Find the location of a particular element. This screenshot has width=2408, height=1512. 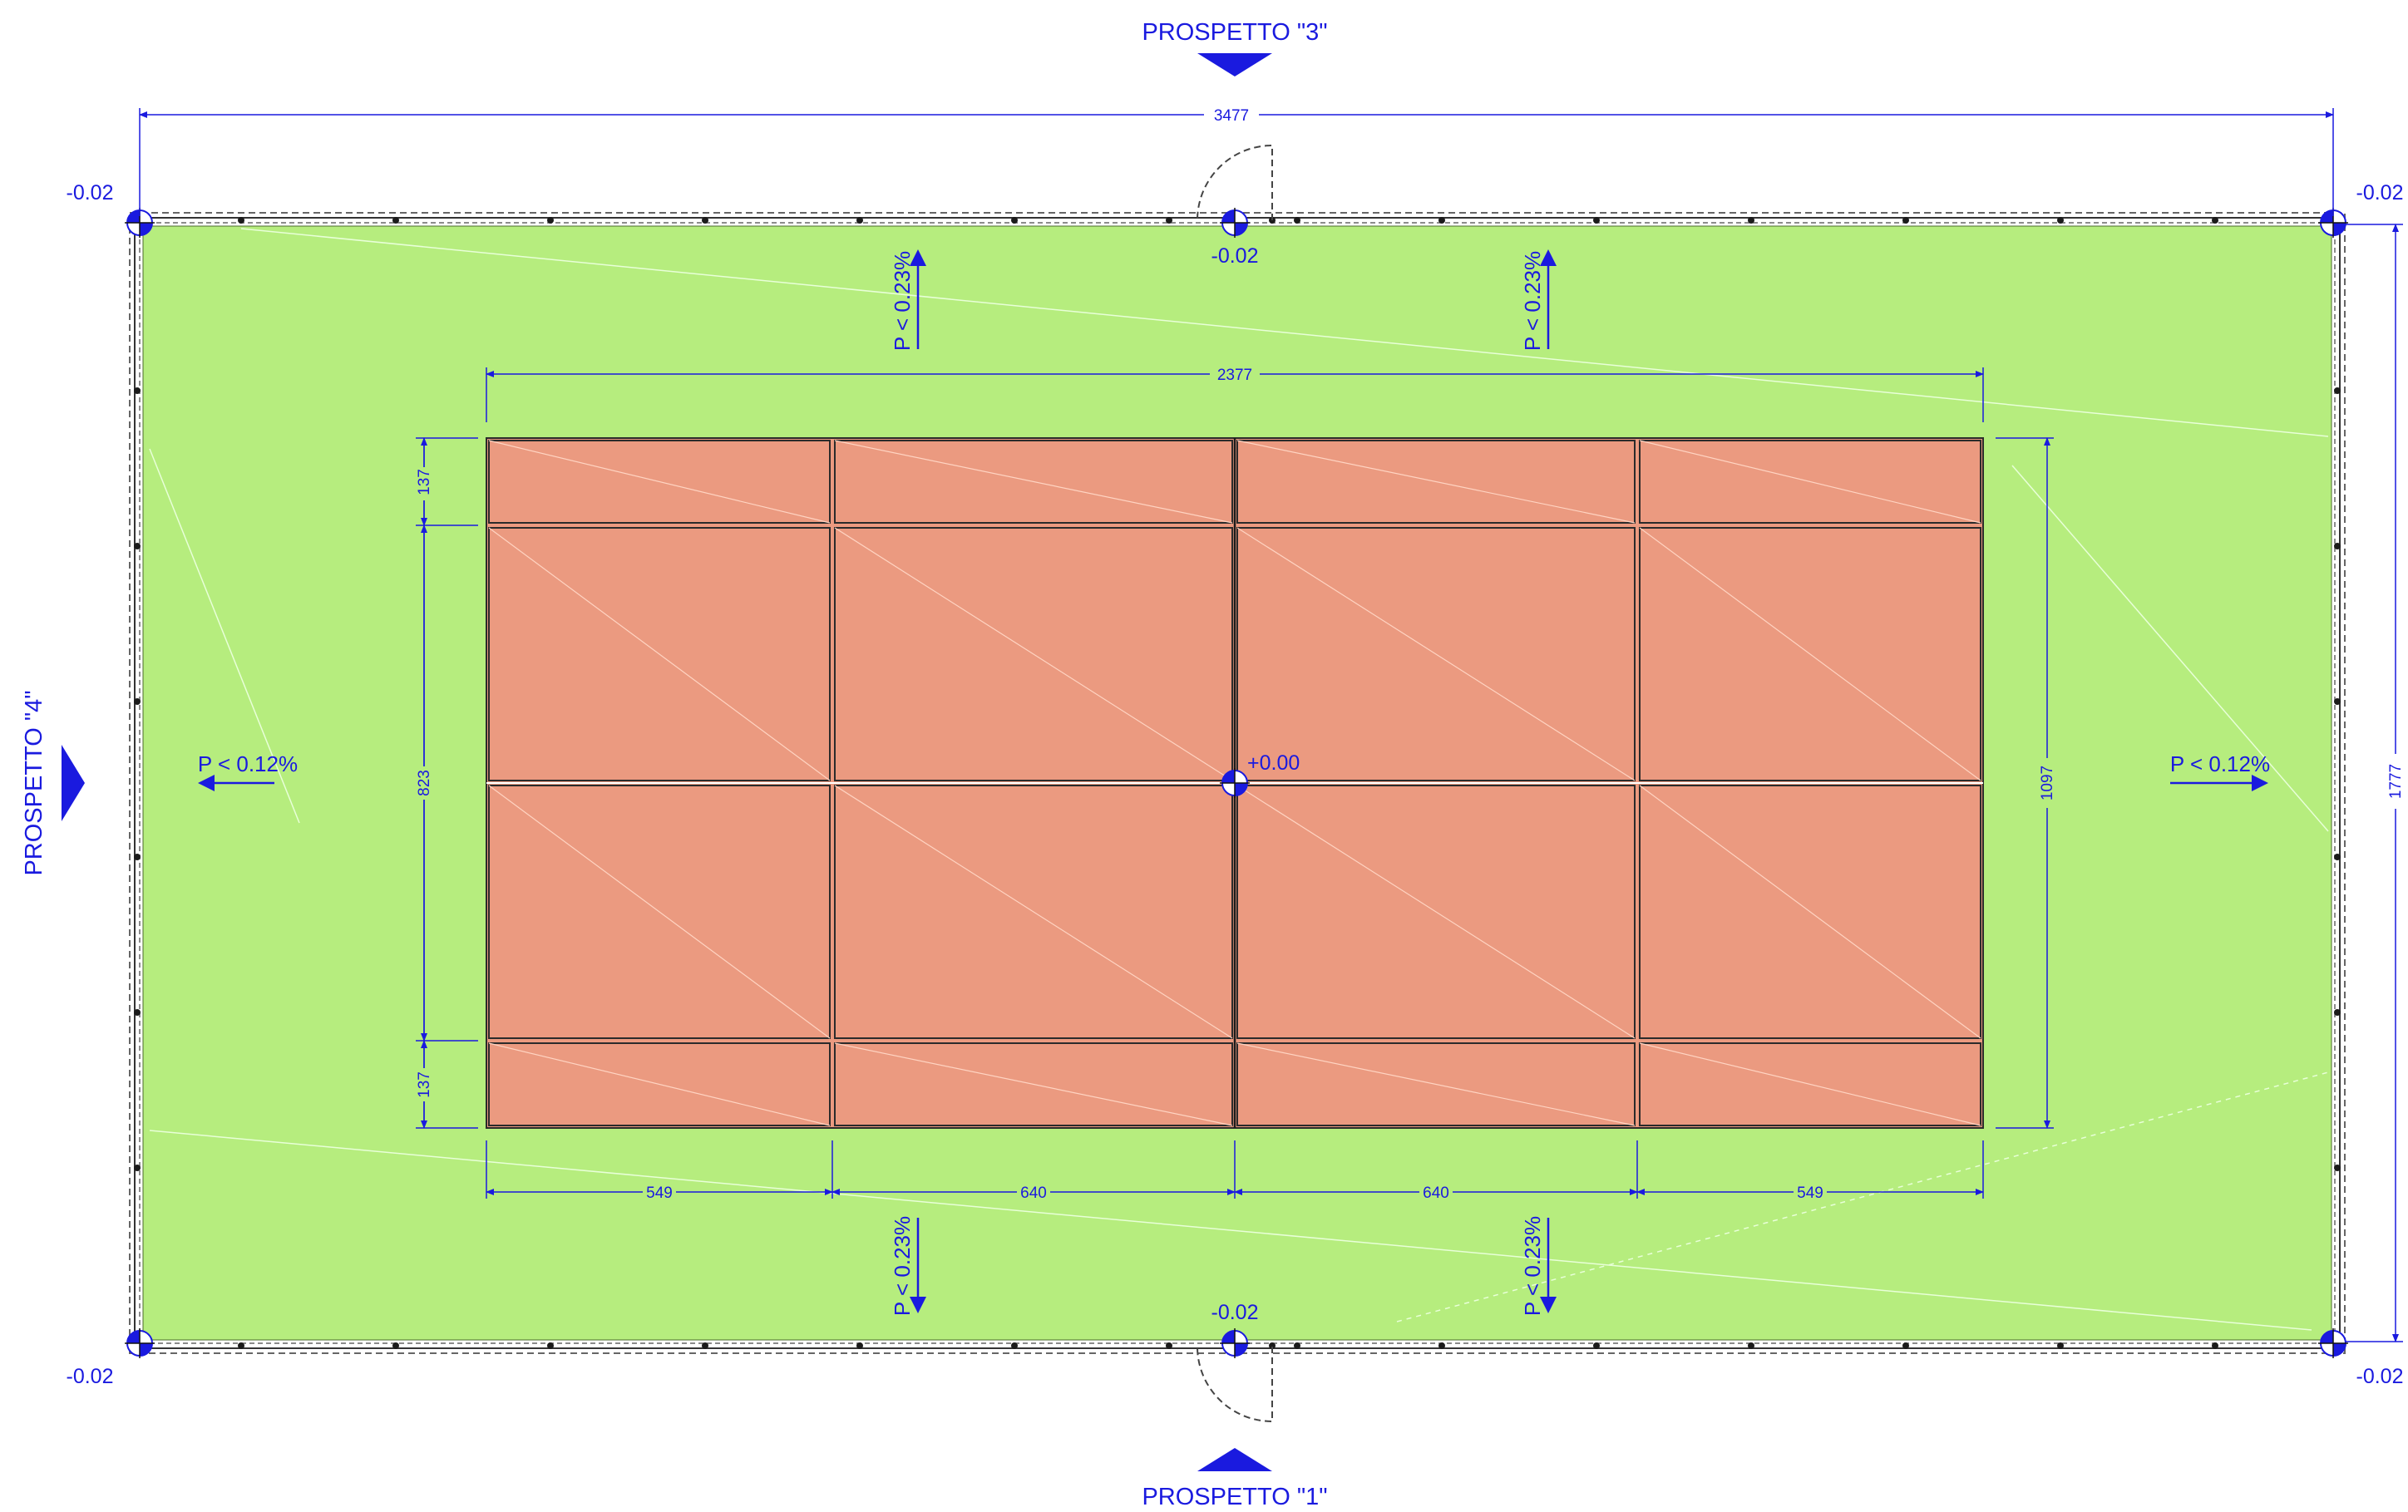

dim-court-width: 2377 is located at coordinates (1235, 376).